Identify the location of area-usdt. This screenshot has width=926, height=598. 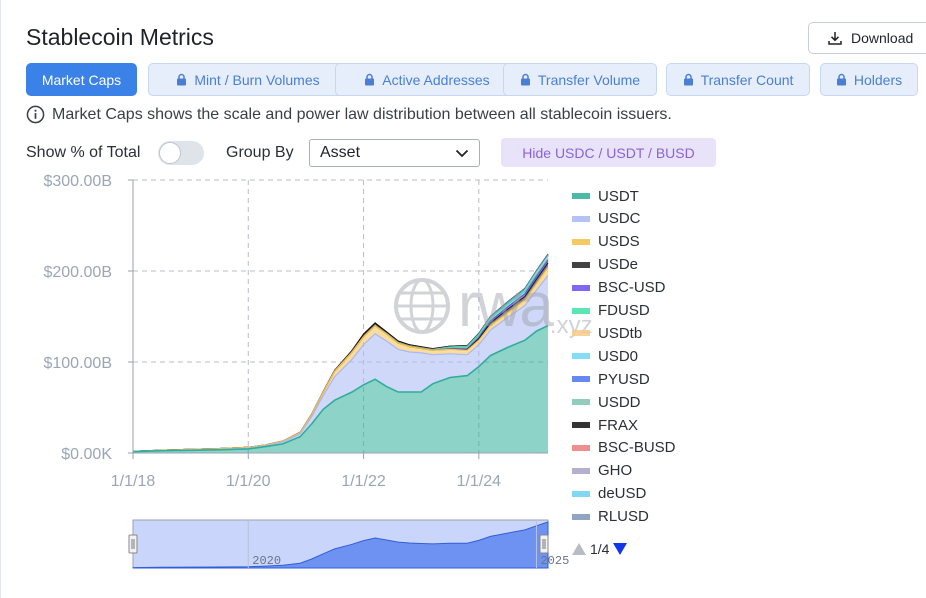
(340, 389).